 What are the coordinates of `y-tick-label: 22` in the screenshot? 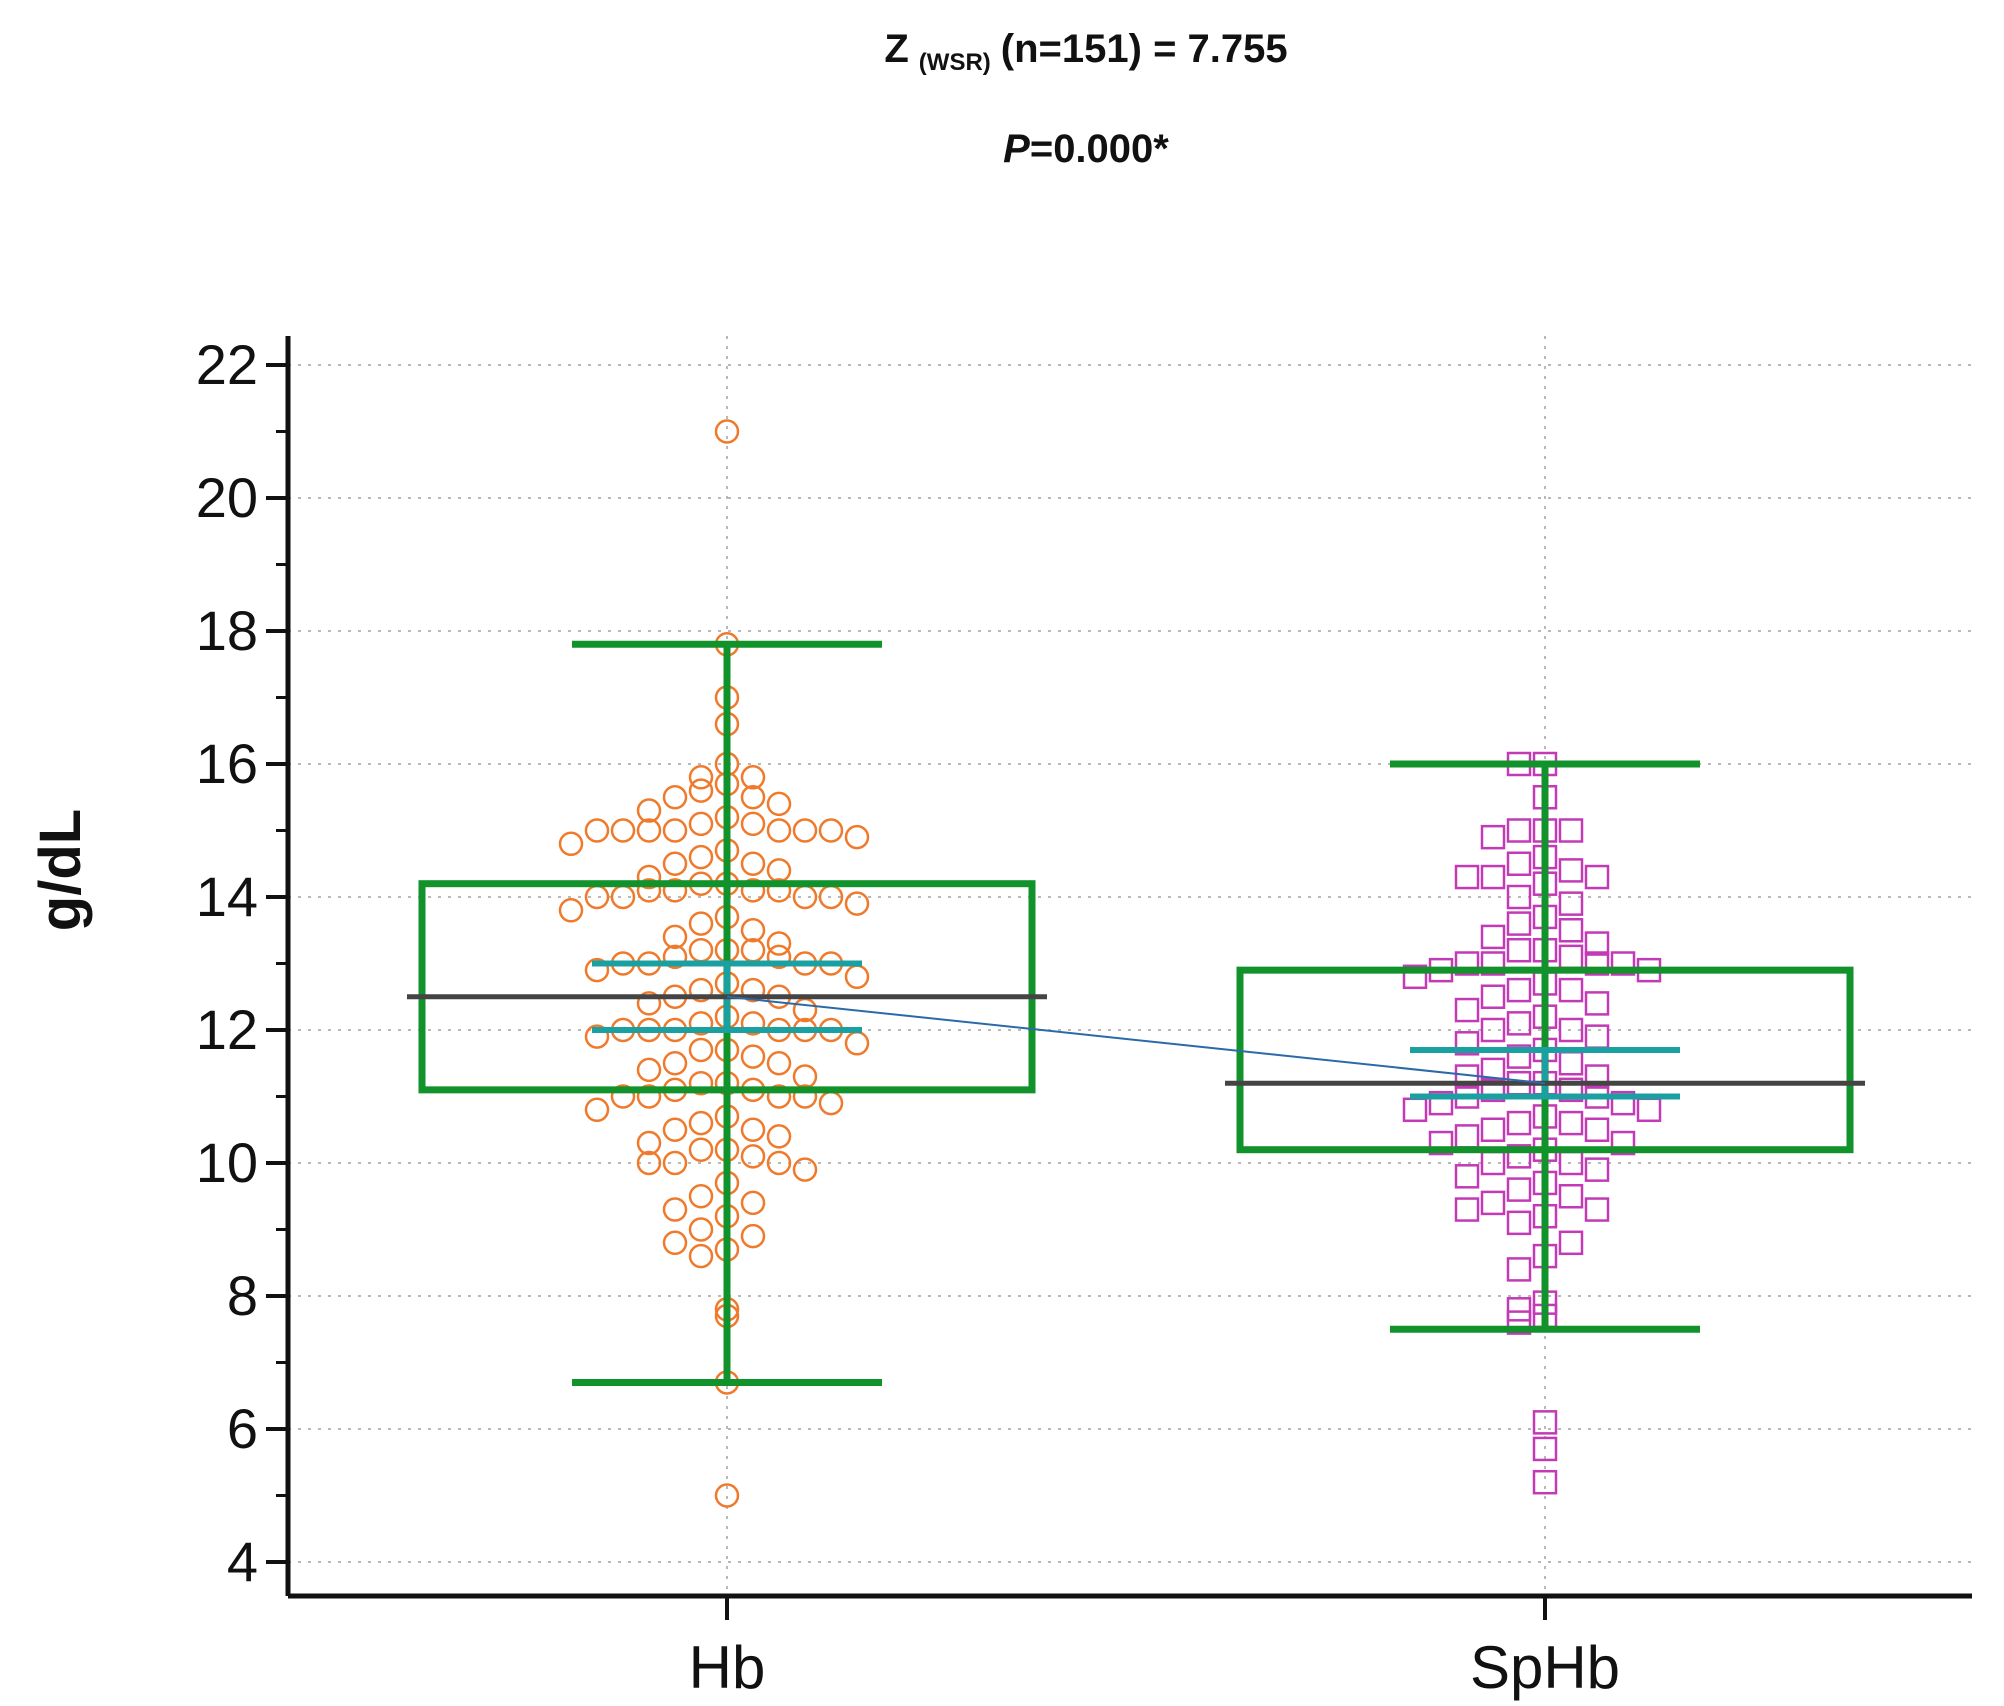 It's located at (227, 364).